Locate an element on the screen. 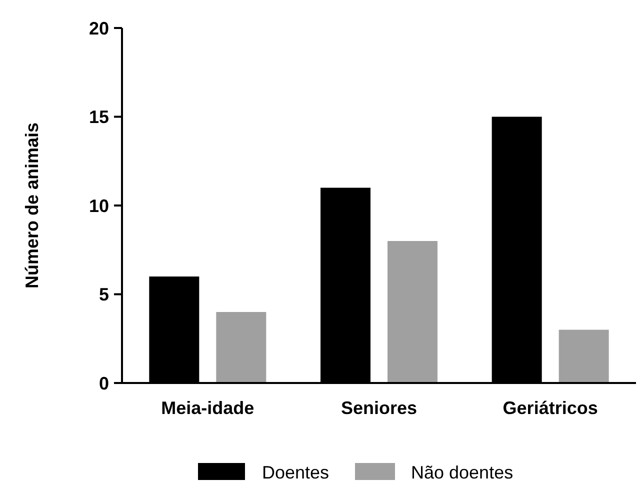 Image resolution: width=639 pixels, height=486 pixels. y-tick-label: 10 is located at coordinates (98, 206).